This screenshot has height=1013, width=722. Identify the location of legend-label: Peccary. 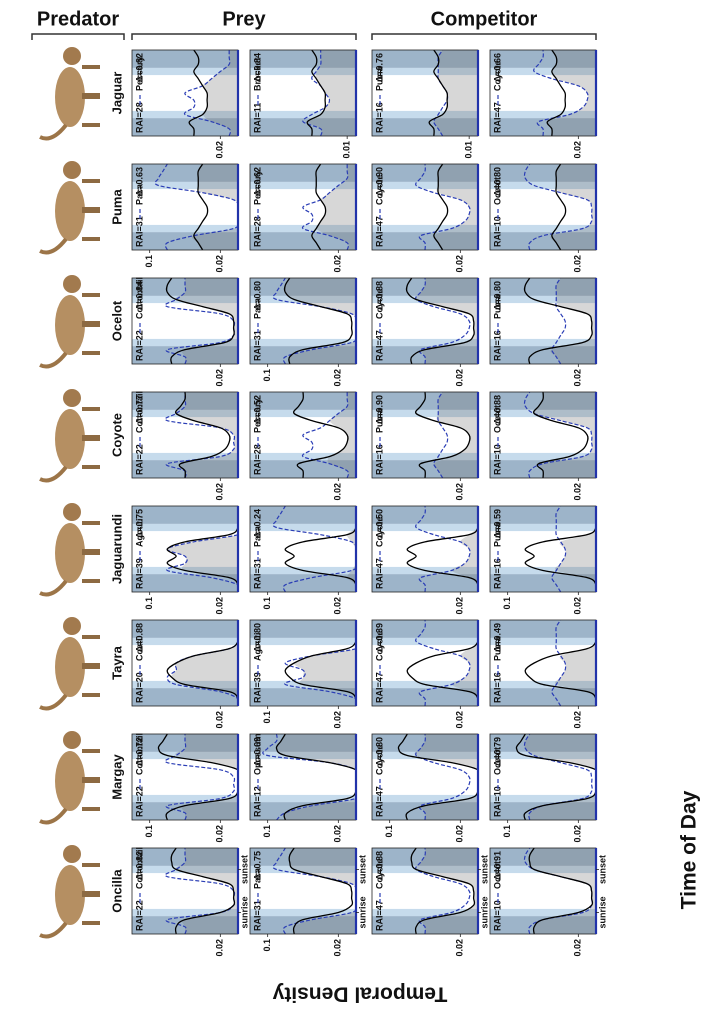
(257, 187).